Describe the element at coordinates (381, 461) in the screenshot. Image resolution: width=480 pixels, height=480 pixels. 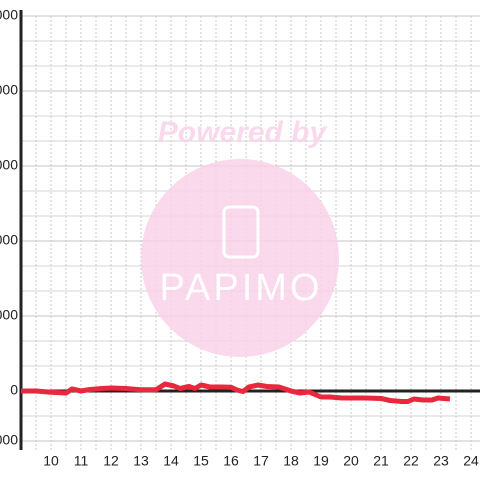
I see `x-tick-label: 21` at that location.